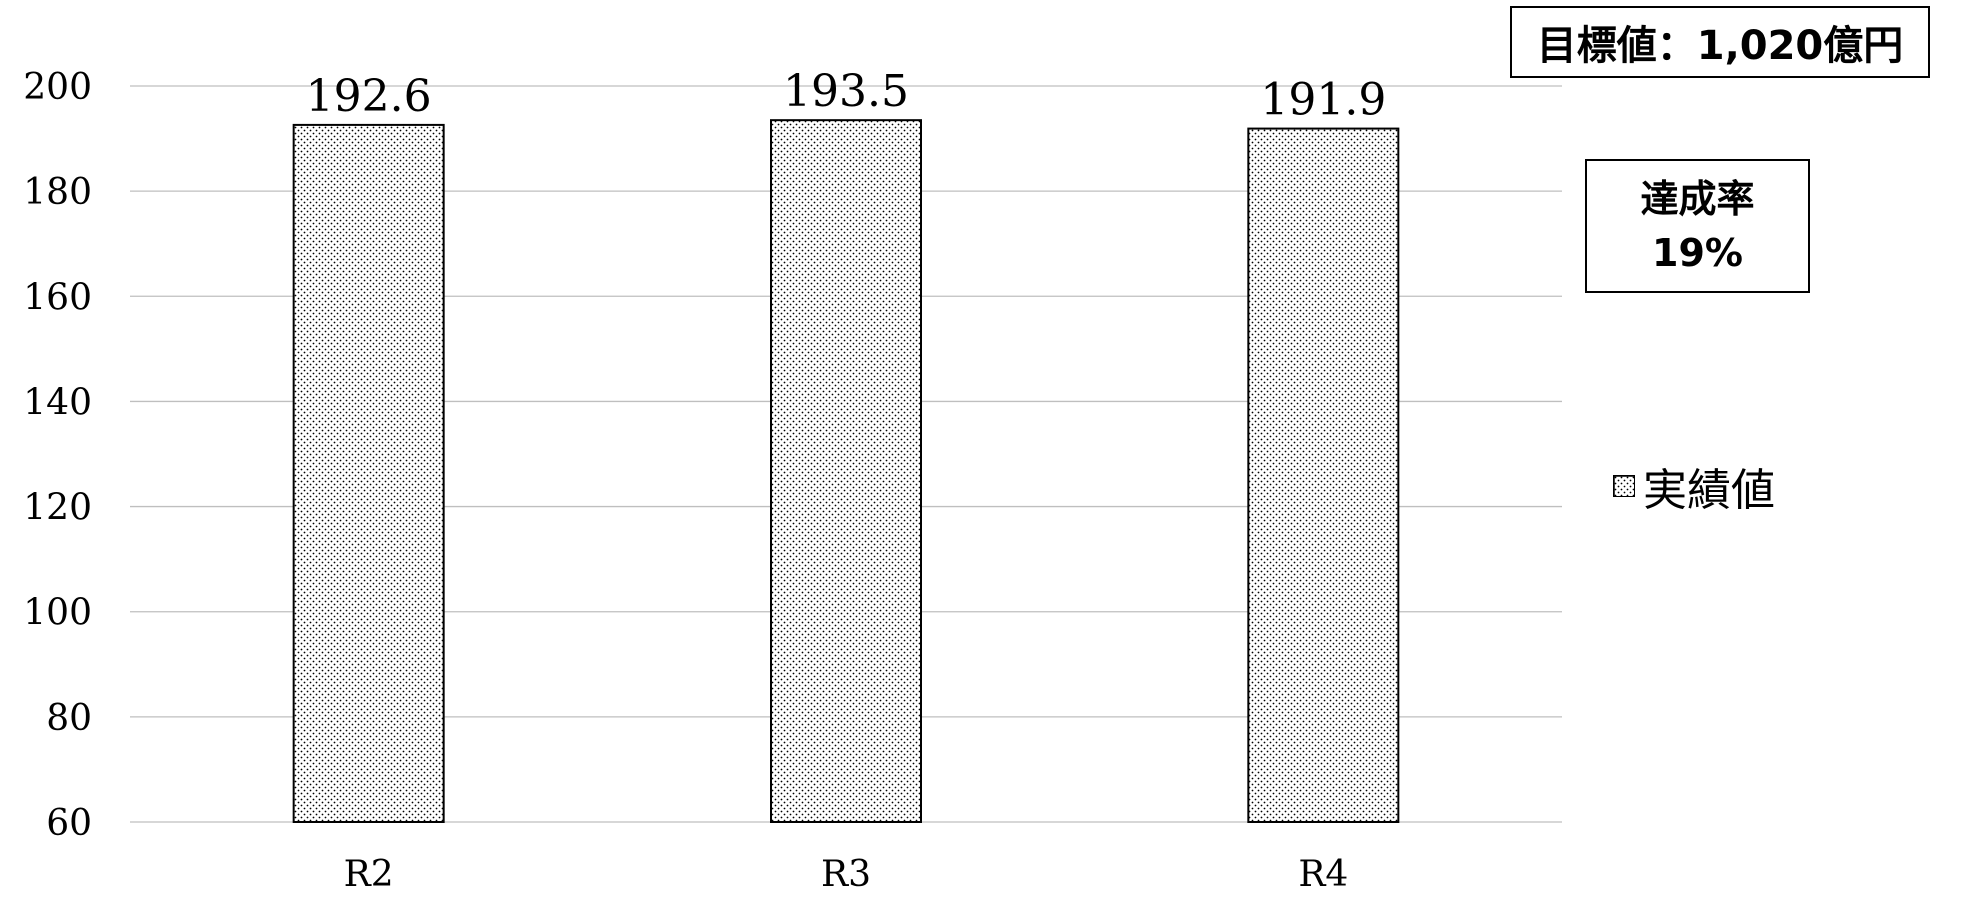 Image resolution: width=1966 pixels, height=898 pixels. I want to click on y-tick-label: 120, so click(57, 508).